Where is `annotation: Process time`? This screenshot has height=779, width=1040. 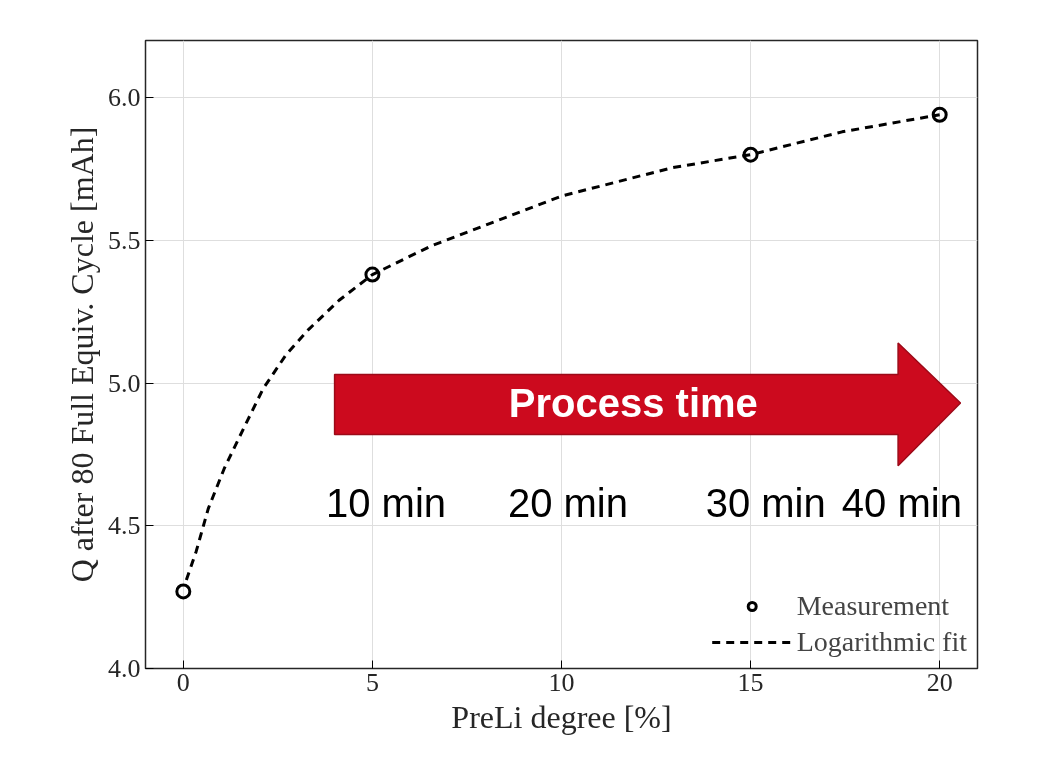
annotation: Process time is located at coordinates (633, 403).